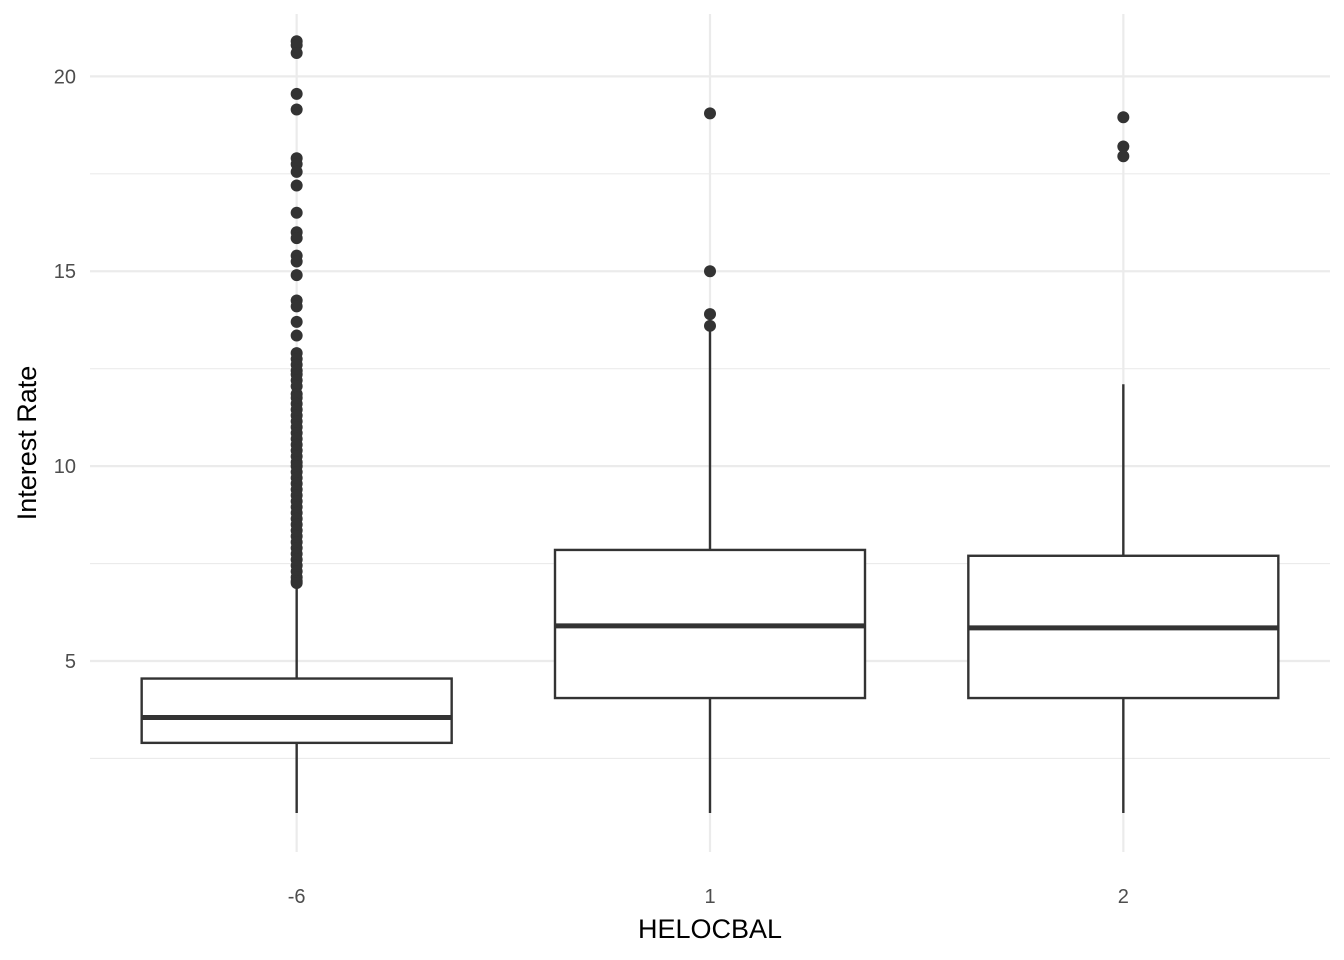 This screenshot has width=1344, height=960. Describe the element at coordinates (297, 897) in the screenshot. I see `x-tick-label: -6` at that location.